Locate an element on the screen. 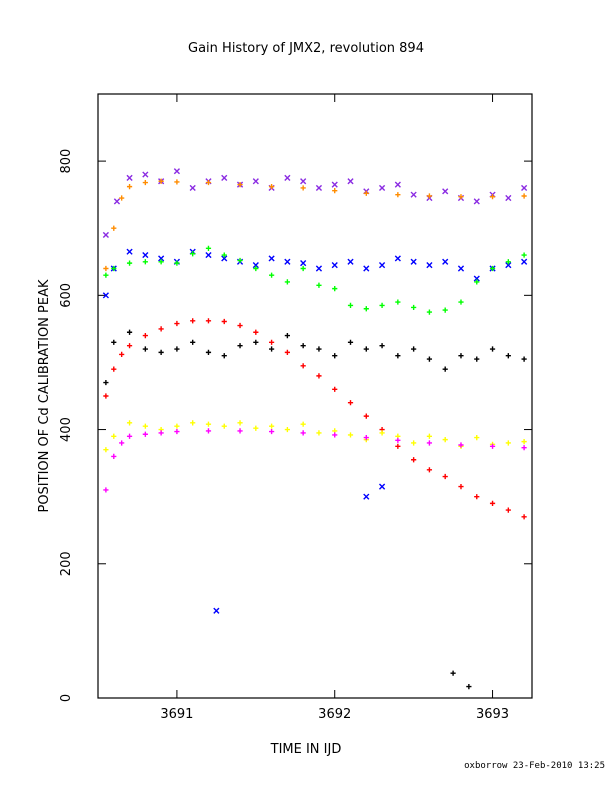 The image size is (612, 792). y-tick-label: 200 is located at coordinates (66, 563).